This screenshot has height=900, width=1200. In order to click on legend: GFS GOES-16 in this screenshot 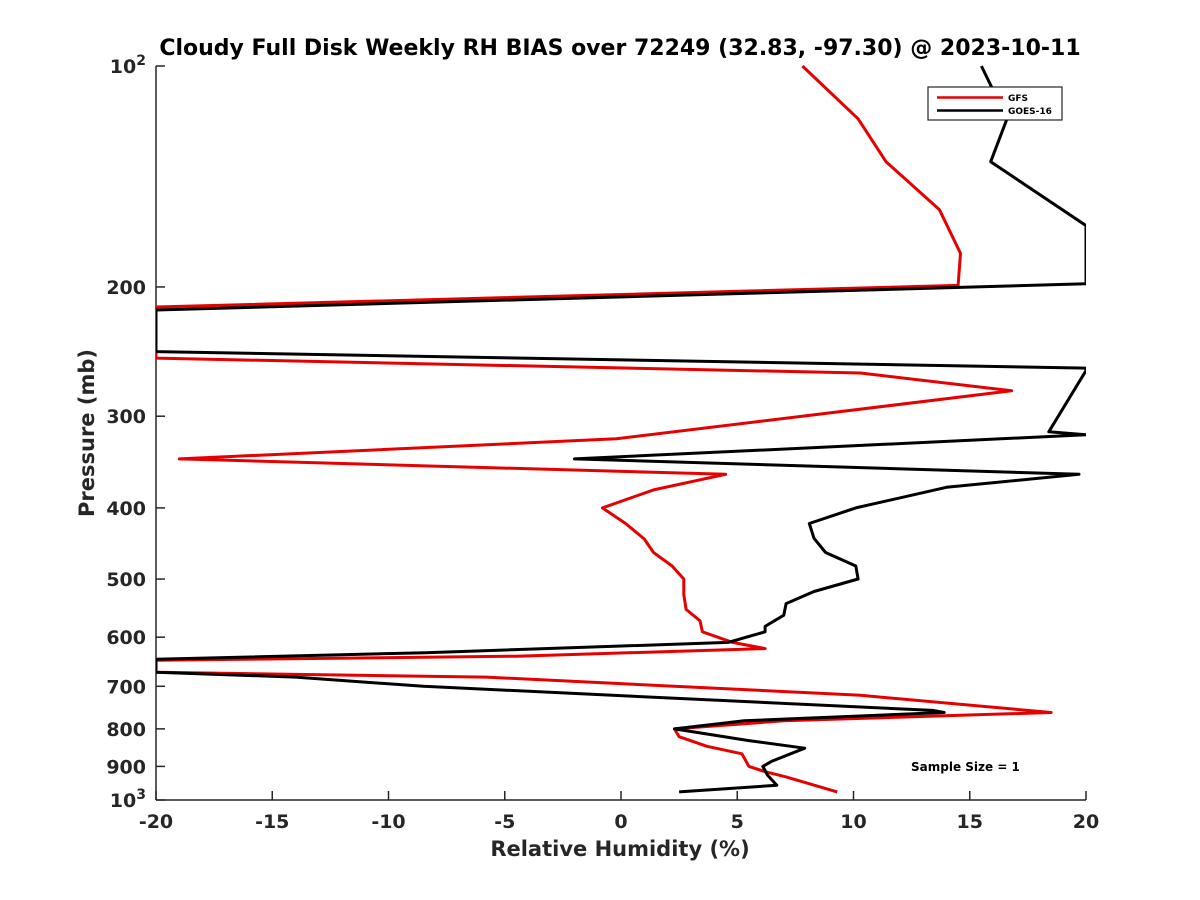, I will do `click(995, 103)`.